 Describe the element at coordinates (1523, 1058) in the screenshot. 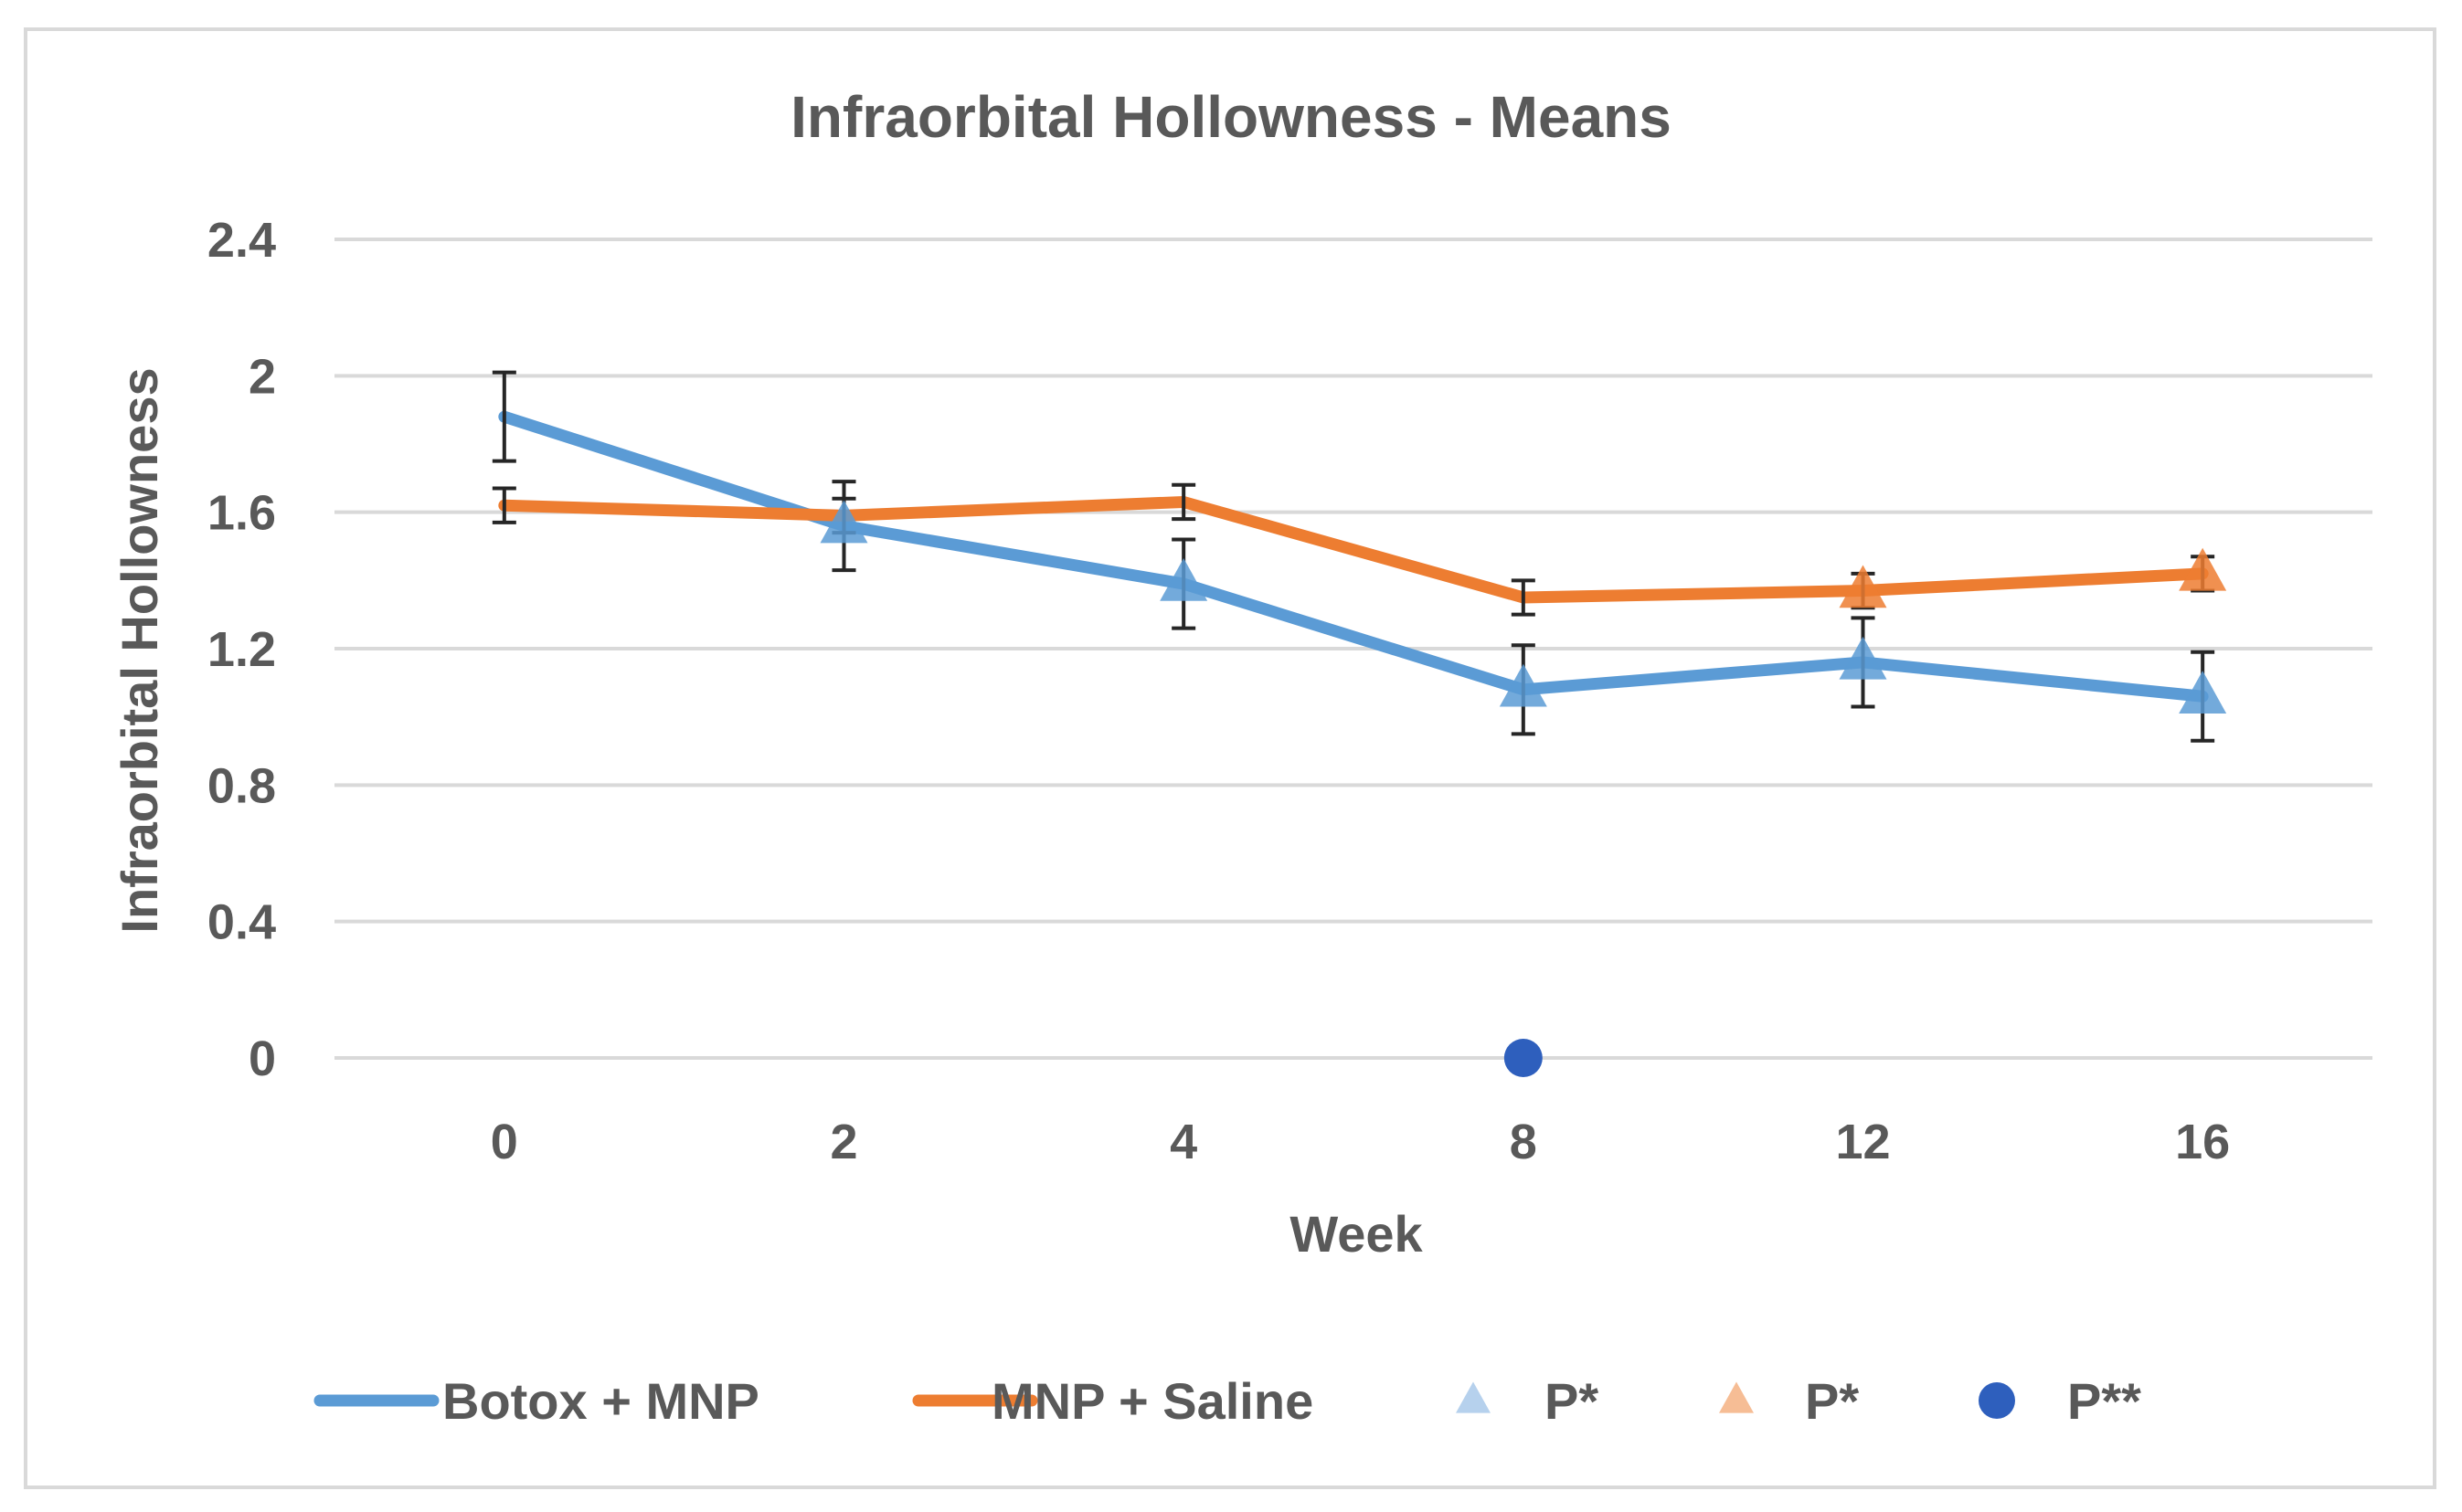

I see `marker-circle` at that location.